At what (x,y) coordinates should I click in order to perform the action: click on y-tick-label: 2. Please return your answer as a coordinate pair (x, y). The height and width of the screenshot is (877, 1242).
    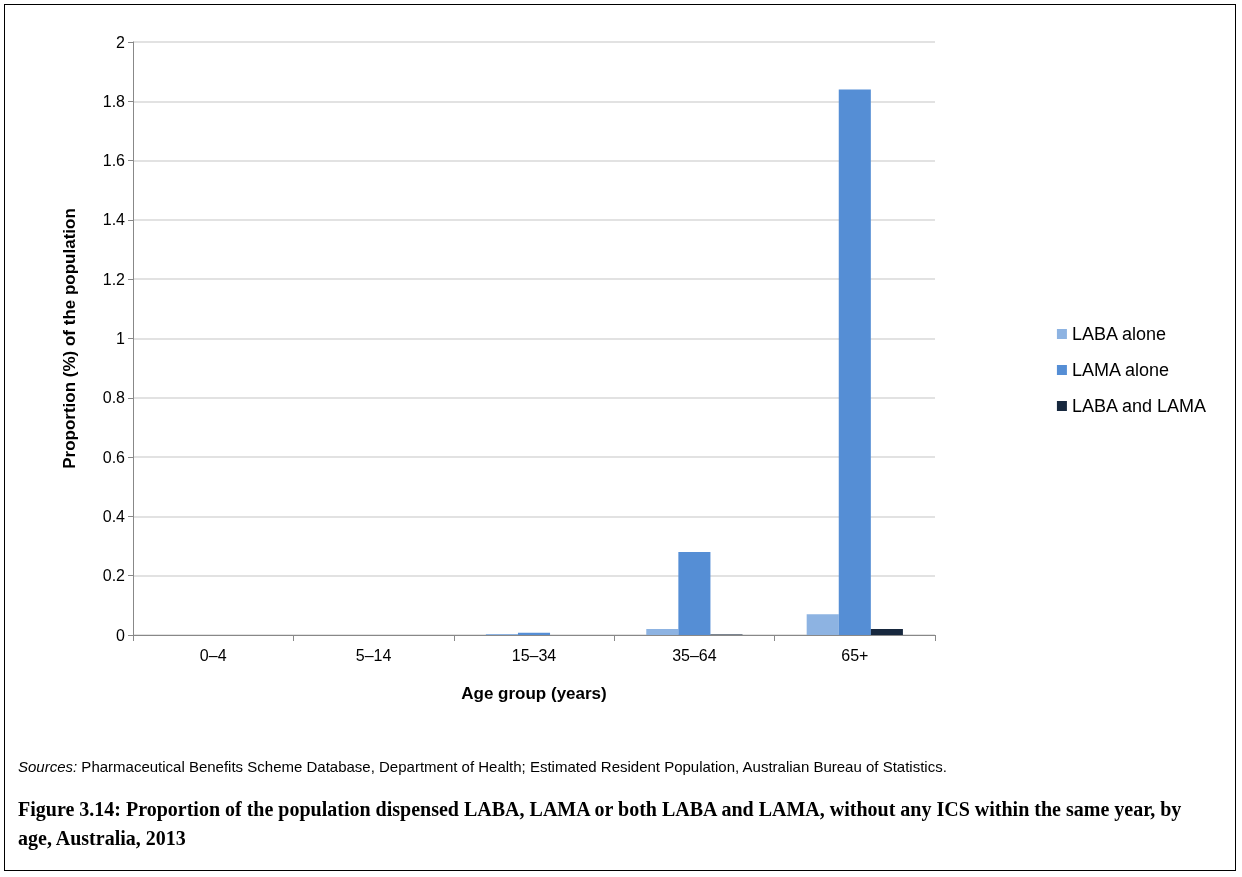
    Looking at the image, I should click on (121, 42).